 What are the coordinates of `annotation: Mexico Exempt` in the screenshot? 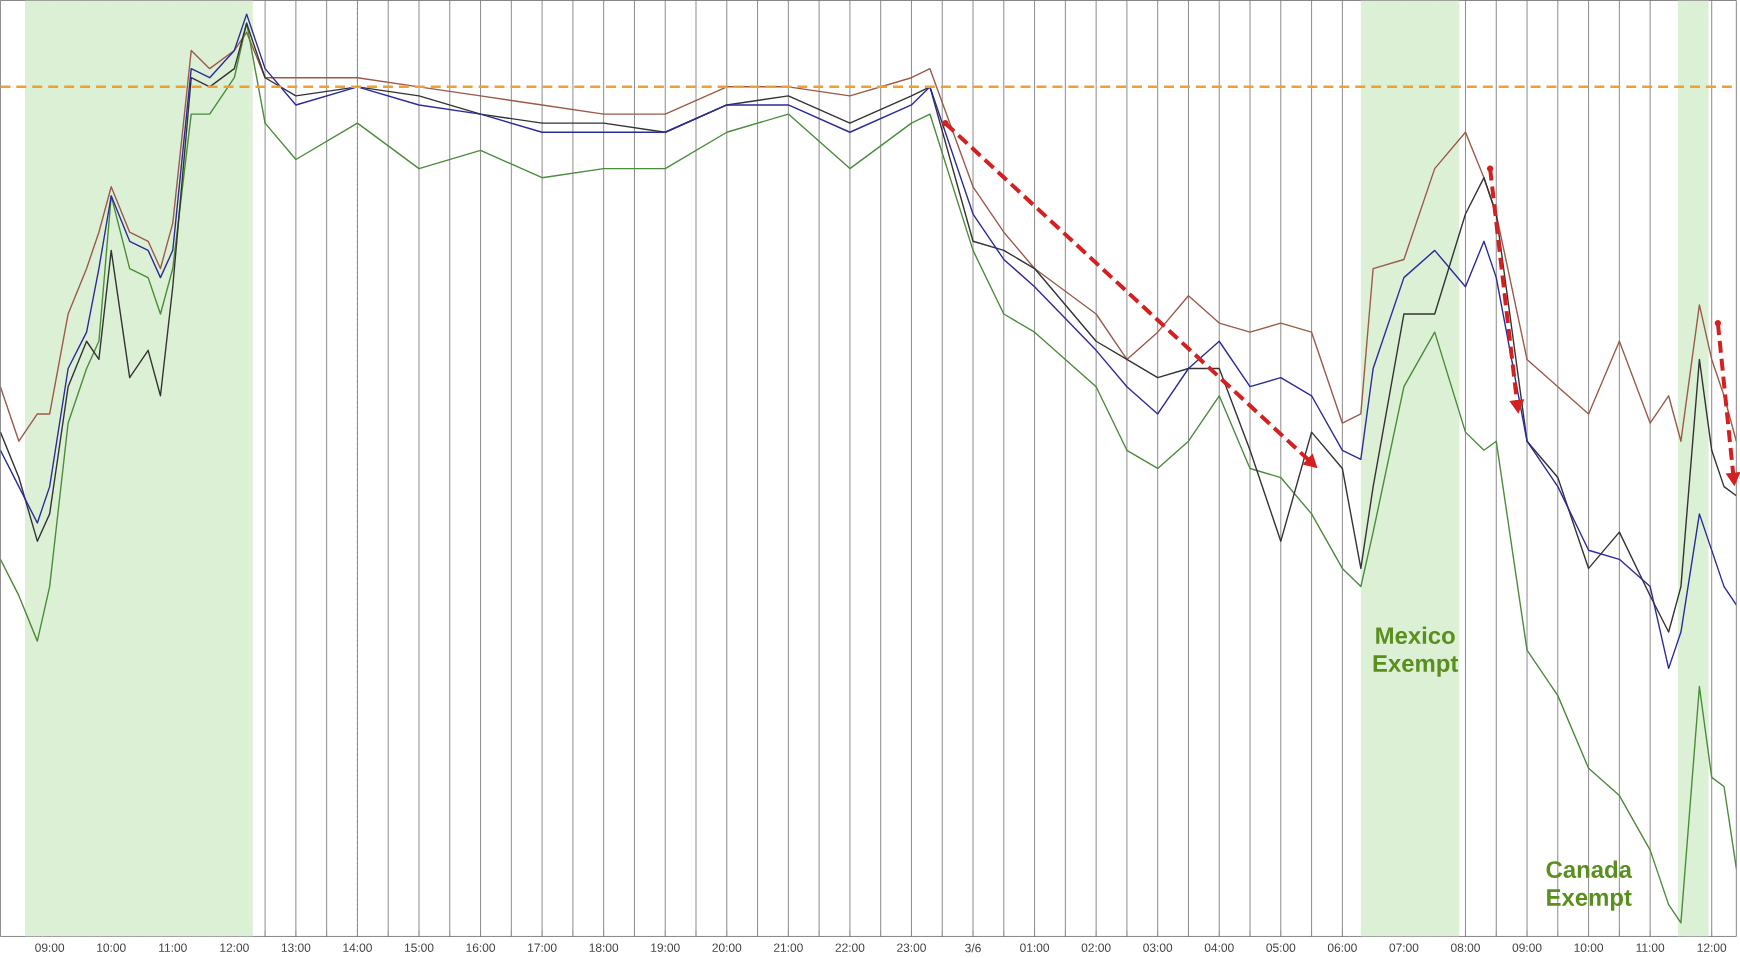 It's located at (1416, 651).